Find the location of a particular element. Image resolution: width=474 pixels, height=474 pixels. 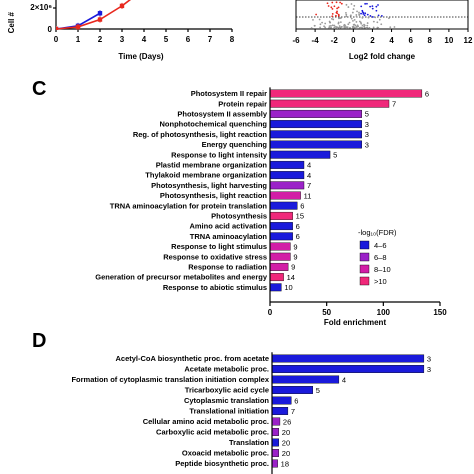

panel-b-points is located at coordinates (353, 15).